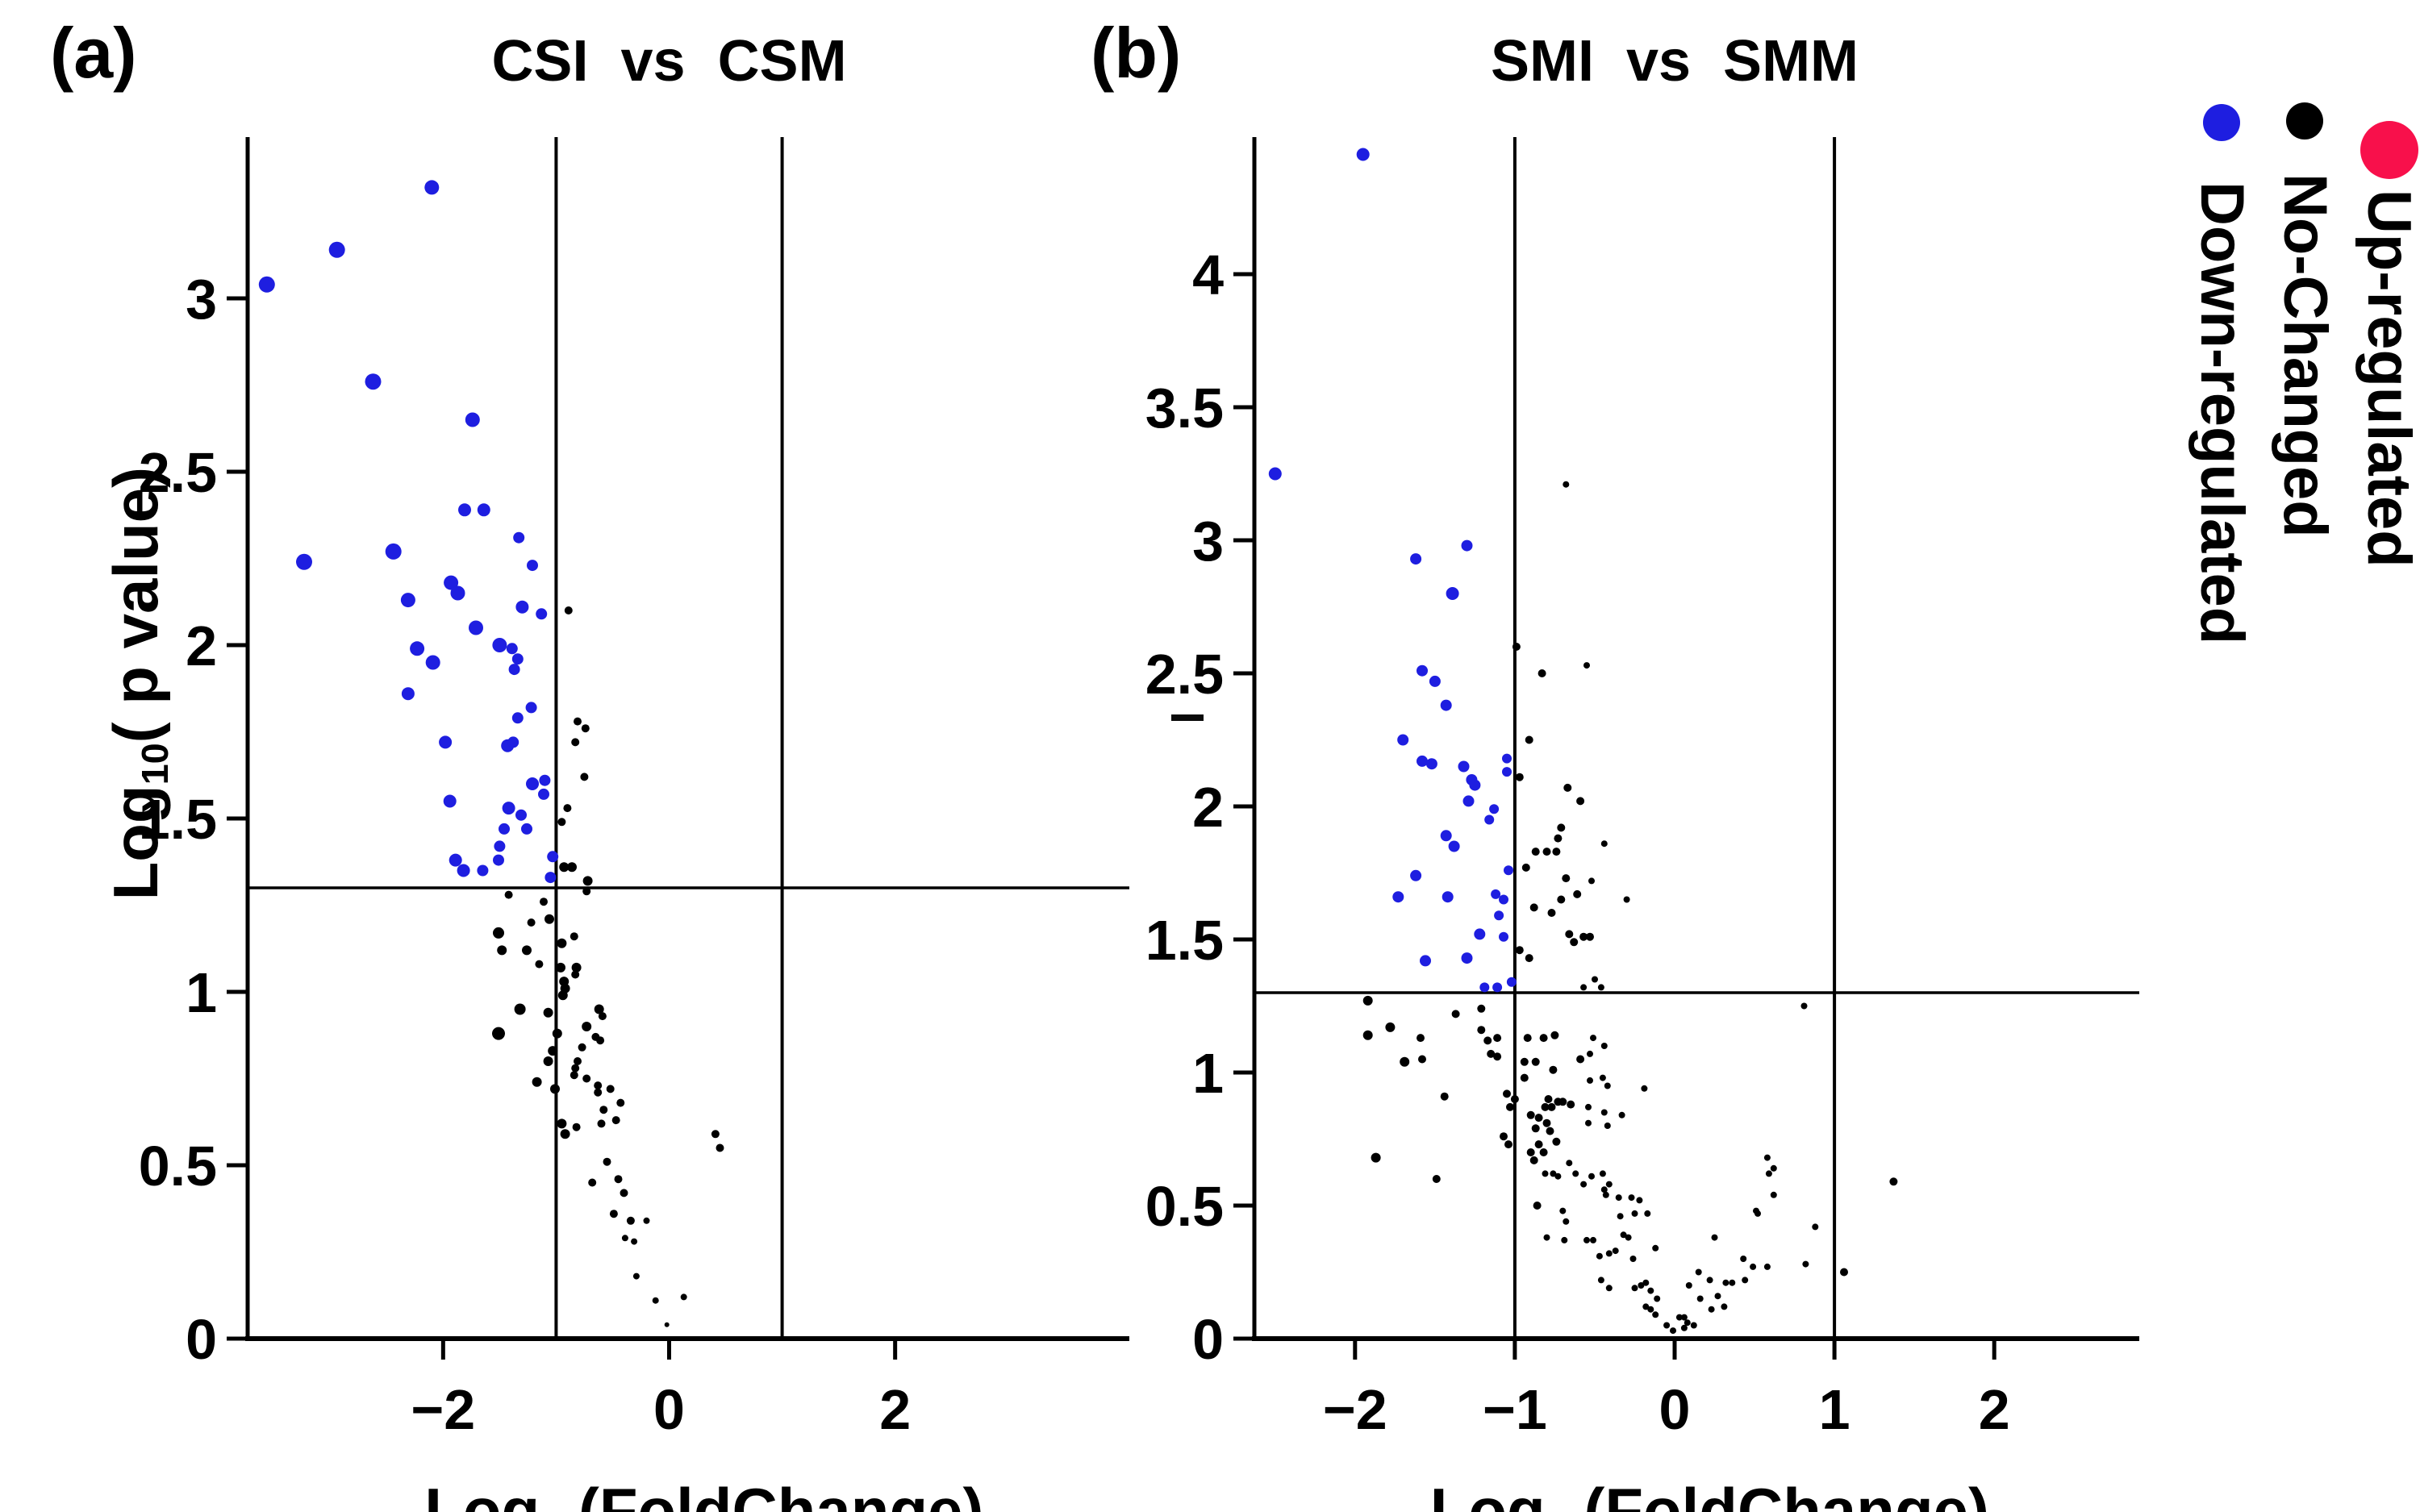 Image resolution: width=2420 pixels, height=1512 pixels. I want to click on legend-dot-no-changed, so click(2304, 121).